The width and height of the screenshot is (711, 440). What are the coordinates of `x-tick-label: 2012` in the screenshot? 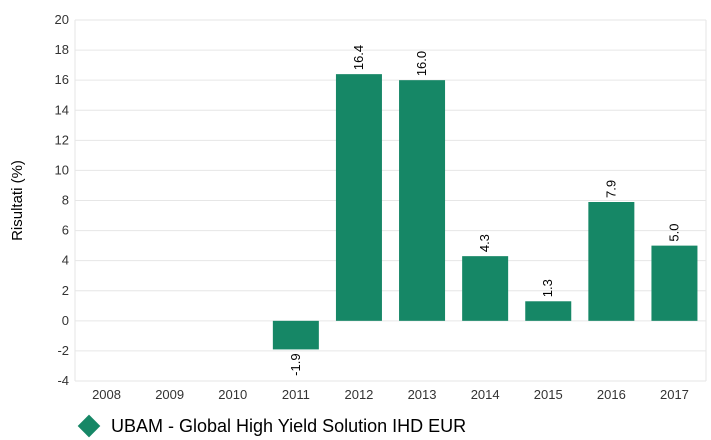 It's located at (358, 394).